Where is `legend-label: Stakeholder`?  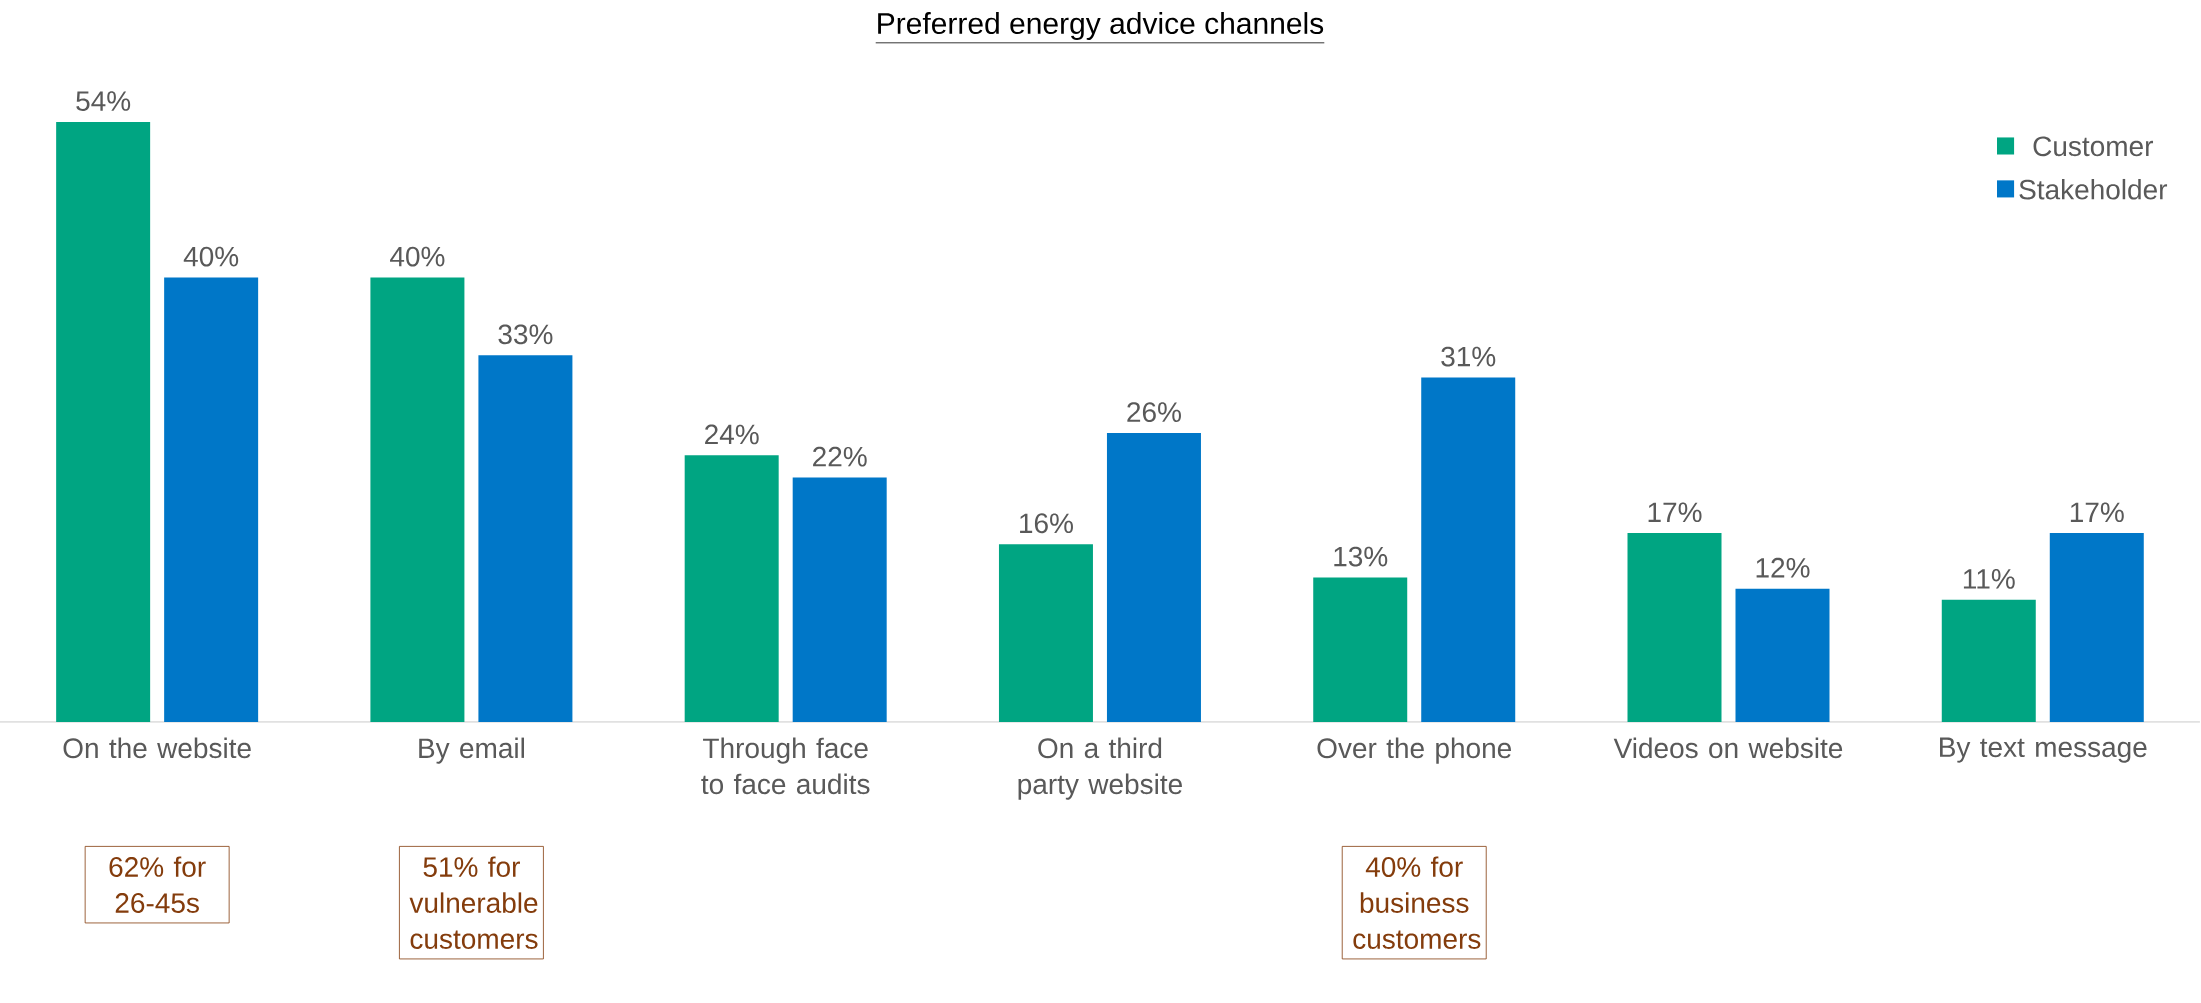
legend-label: Stakeholder is located at coordinates (2093, 189).